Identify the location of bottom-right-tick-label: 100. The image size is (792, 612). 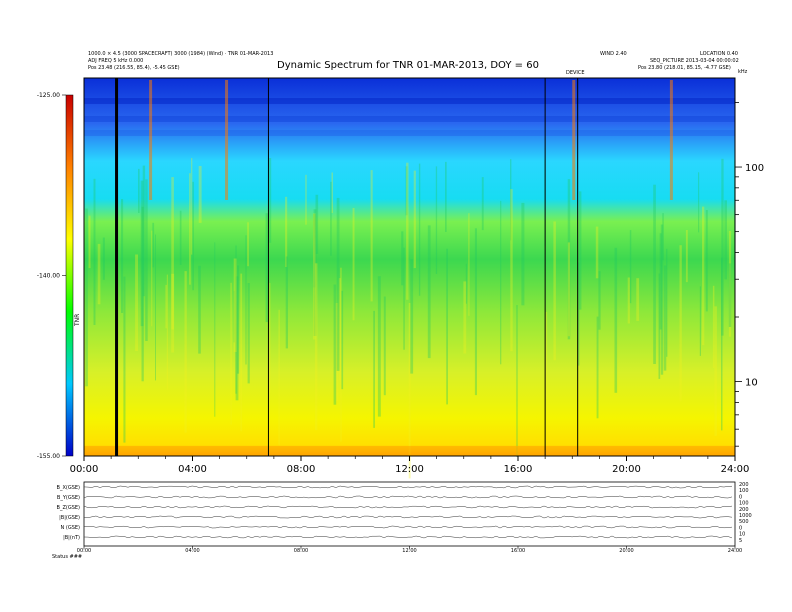
(744, 504).